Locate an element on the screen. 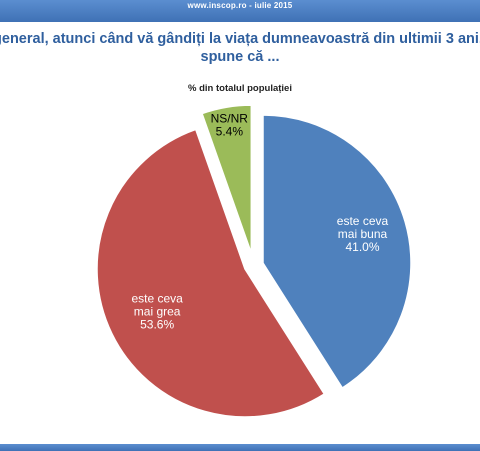 Image resolution: width=480 pixels, height=451 pixels. bottom-banner is located at coordinates (240, 447).